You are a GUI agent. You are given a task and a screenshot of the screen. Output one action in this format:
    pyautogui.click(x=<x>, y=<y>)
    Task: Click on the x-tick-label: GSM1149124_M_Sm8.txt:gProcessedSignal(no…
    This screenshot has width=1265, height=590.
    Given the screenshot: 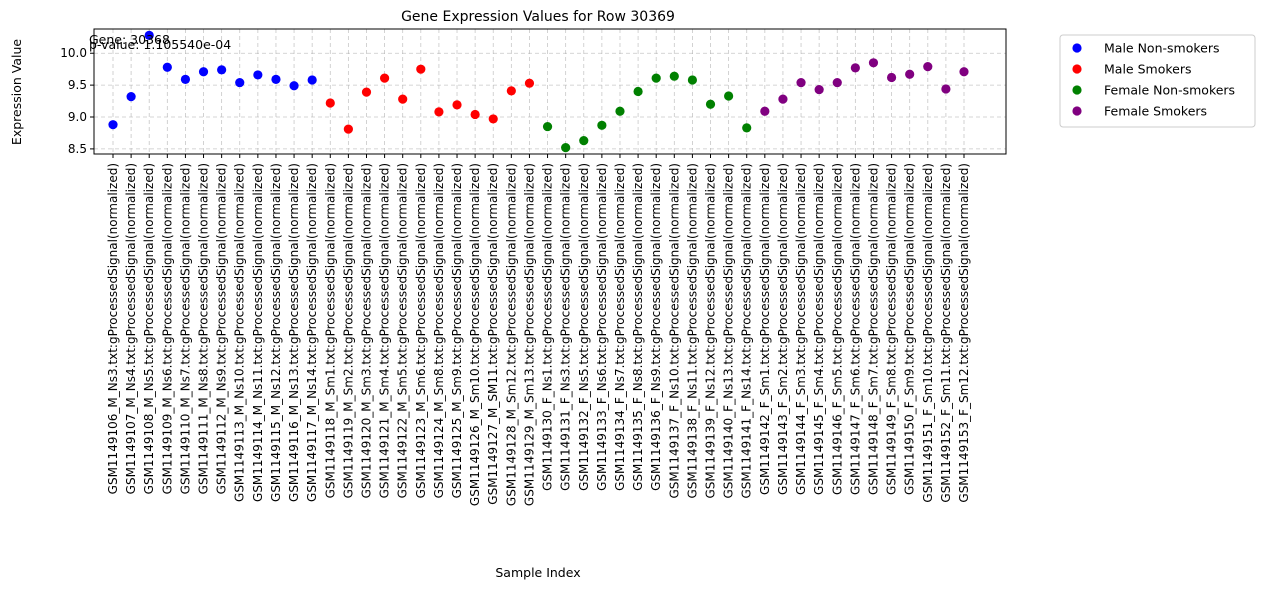 What is the action you would take?
    pyautogui.click(x=439, y=330)
    